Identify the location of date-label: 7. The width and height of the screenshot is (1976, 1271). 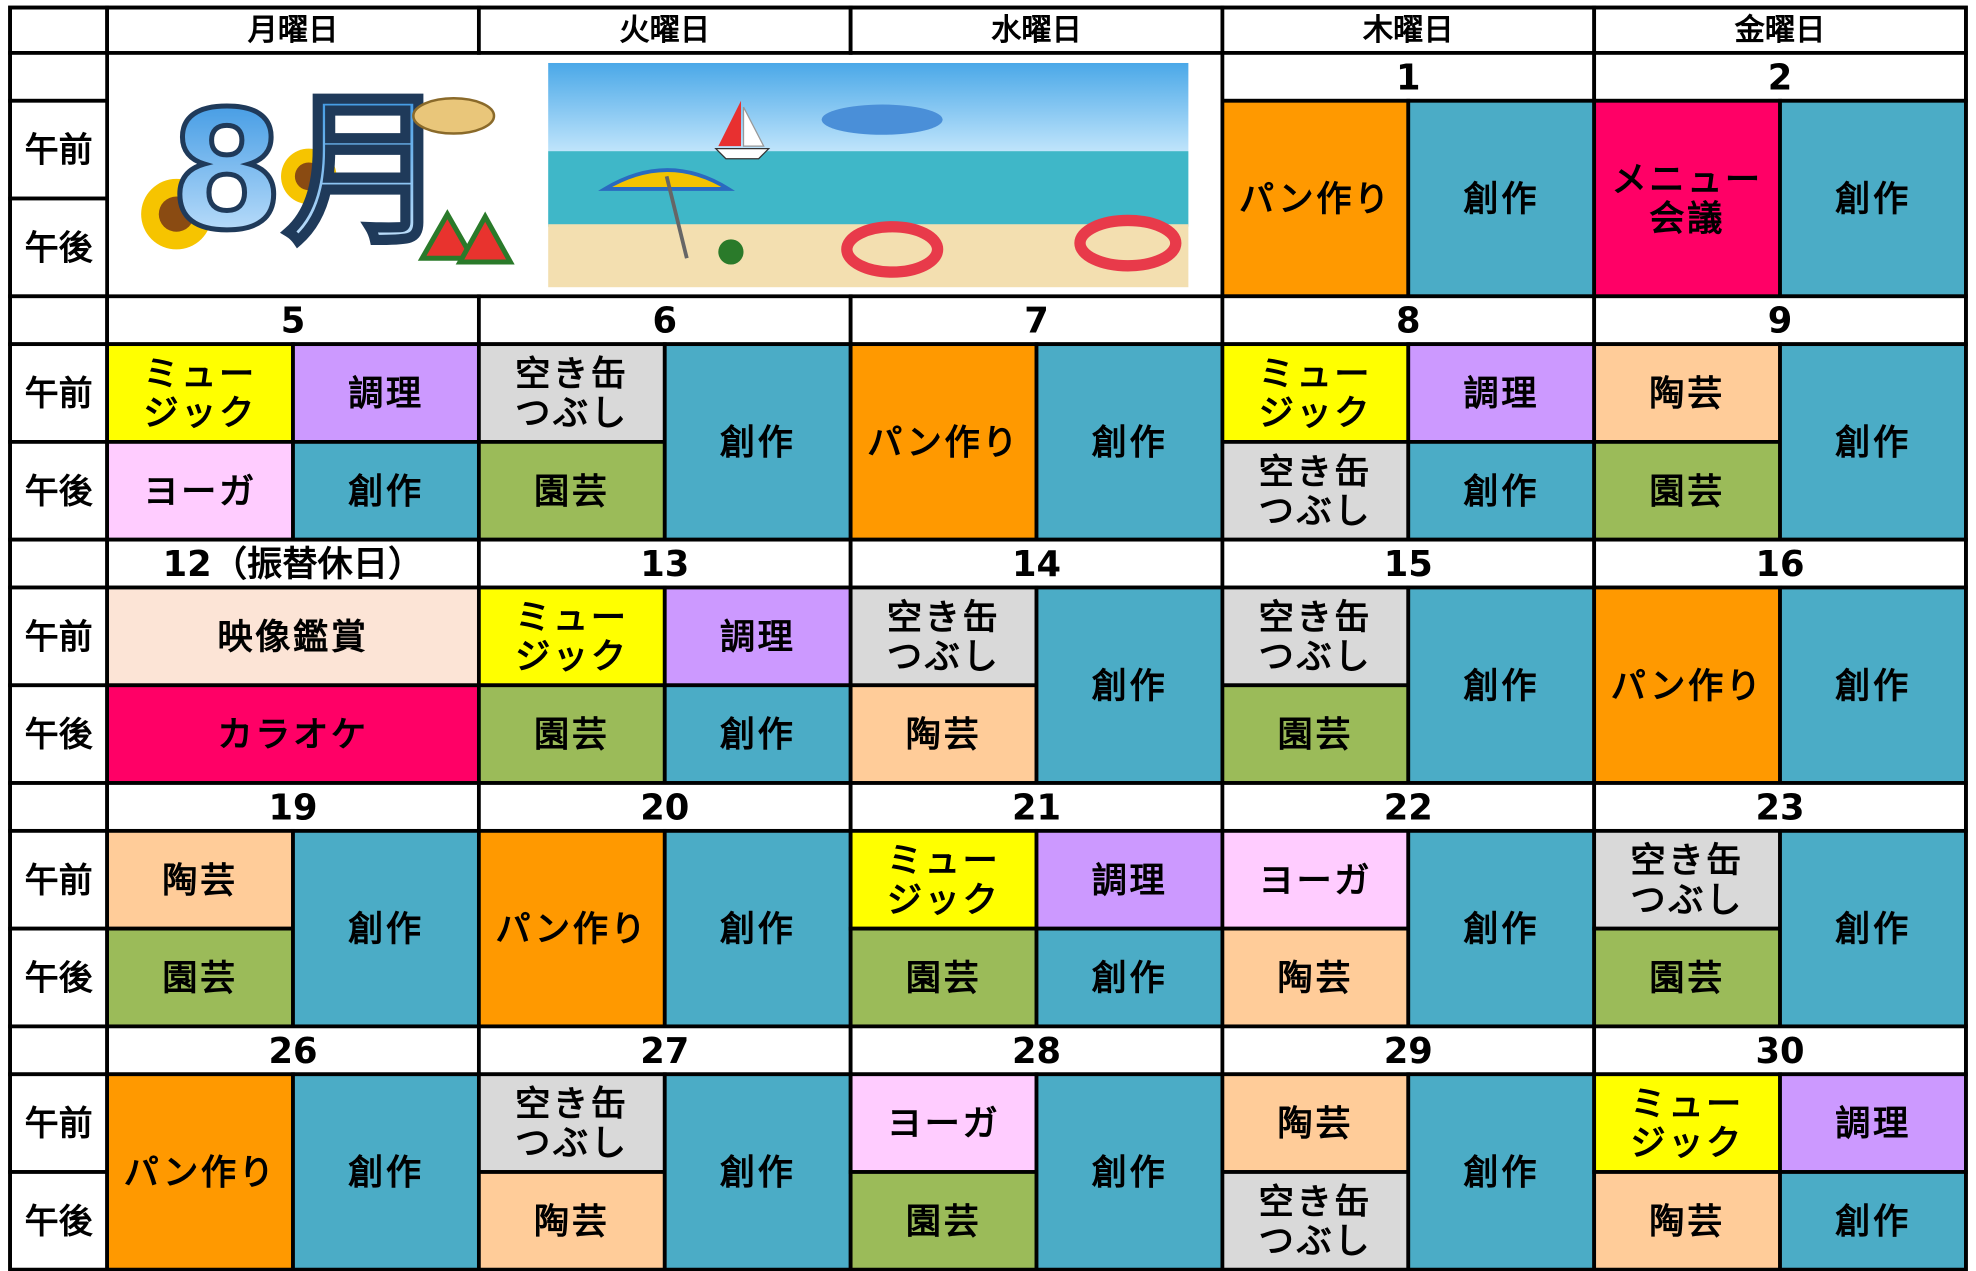
(1036, 321).